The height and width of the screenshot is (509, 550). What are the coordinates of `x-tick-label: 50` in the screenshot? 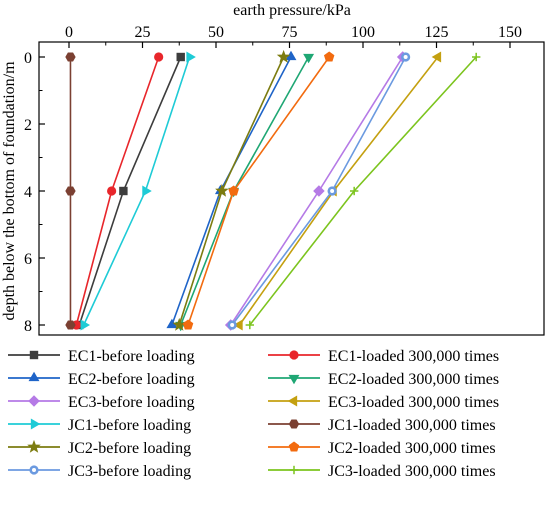 It's located at (216, 32).